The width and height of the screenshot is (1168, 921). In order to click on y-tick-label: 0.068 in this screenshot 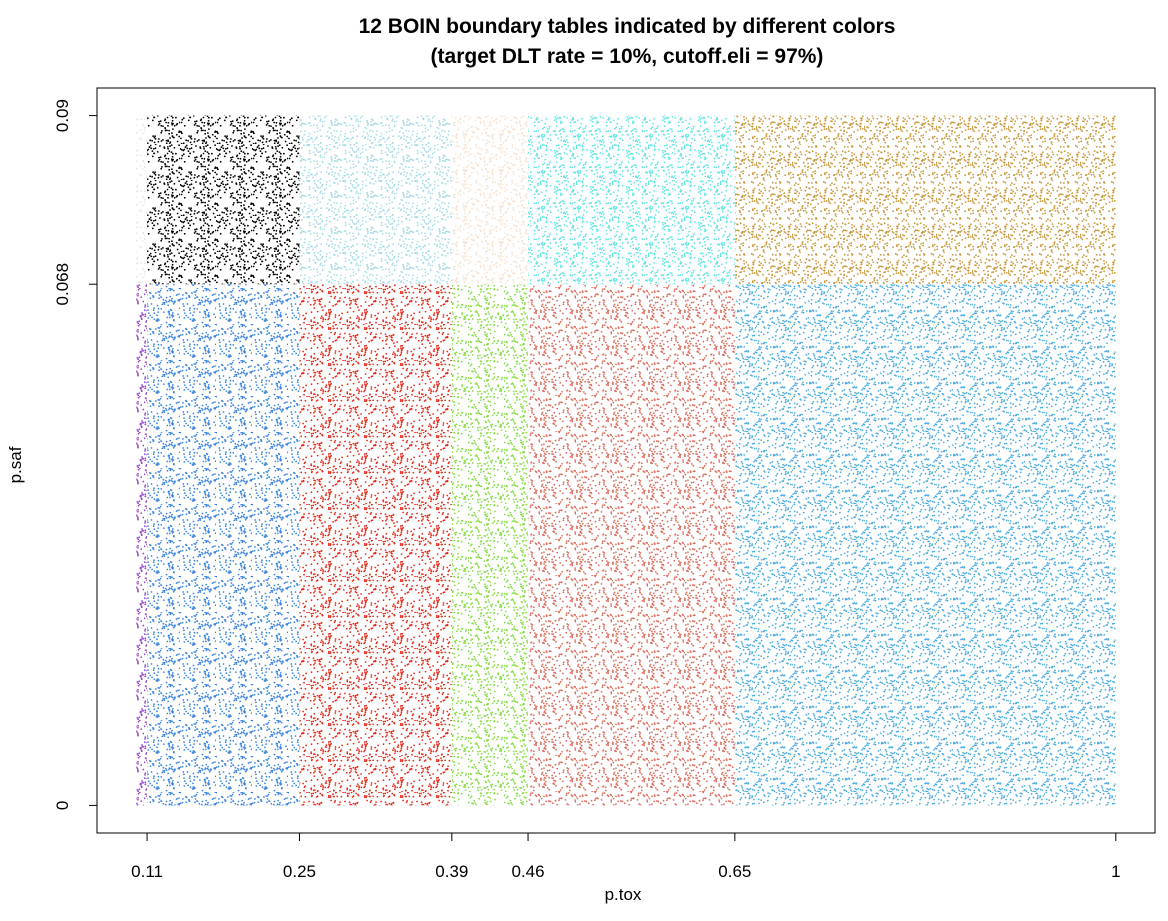, I will do `click(62, 284)`.